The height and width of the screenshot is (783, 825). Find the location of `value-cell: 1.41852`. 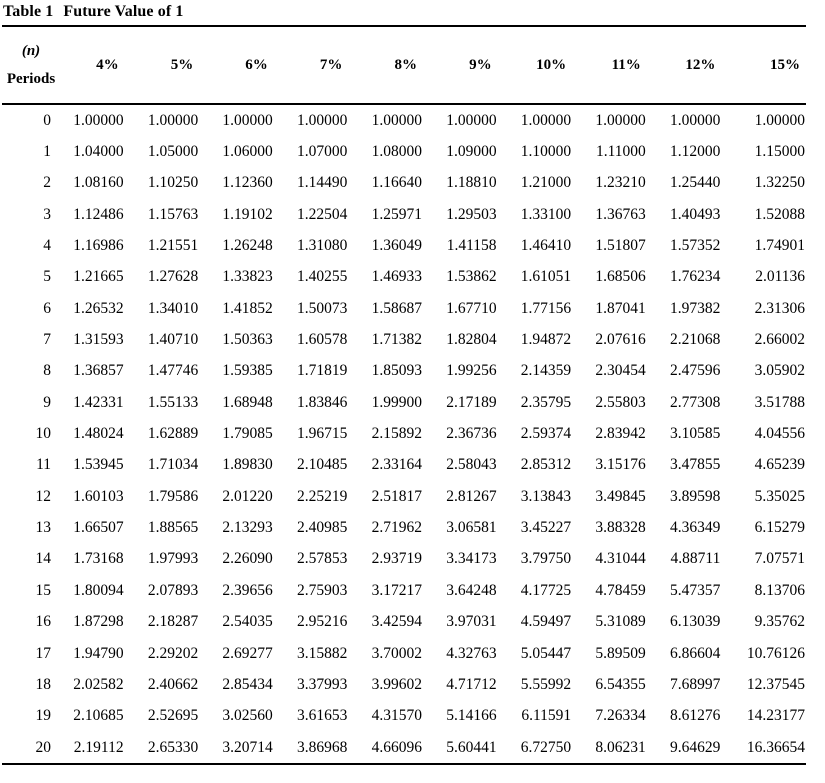

value-cell: 1.41852 is located at coordinates (247, 308).